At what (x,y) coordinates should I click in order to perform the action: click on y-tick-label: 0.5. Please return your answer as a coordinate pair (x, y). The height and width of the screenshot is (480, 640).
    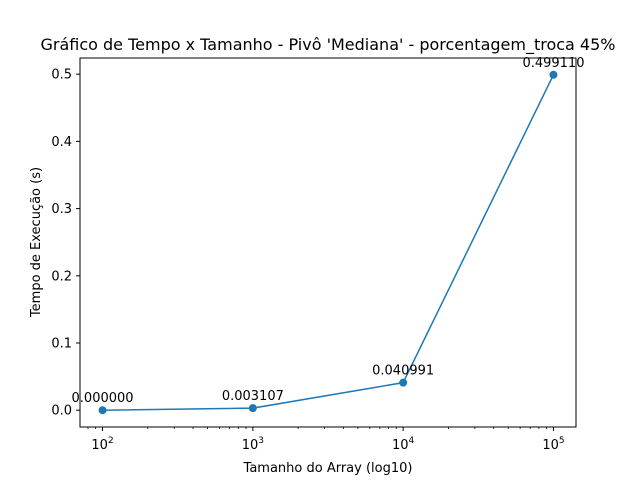
    Looking at the image, I should click on (61, 75).